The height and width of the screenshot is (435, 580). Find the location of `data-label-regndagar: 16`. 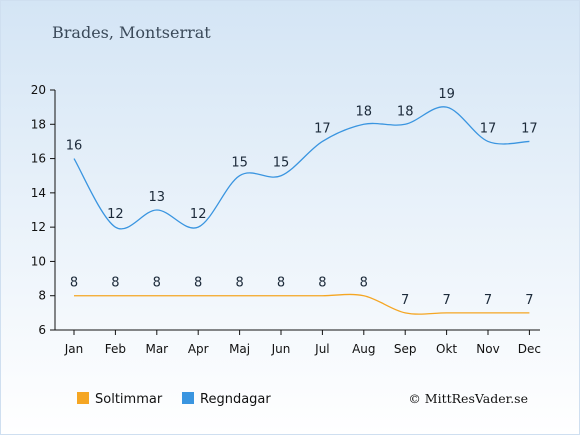

data-label-regndagar: 16 is located at coordinates (74, 146).